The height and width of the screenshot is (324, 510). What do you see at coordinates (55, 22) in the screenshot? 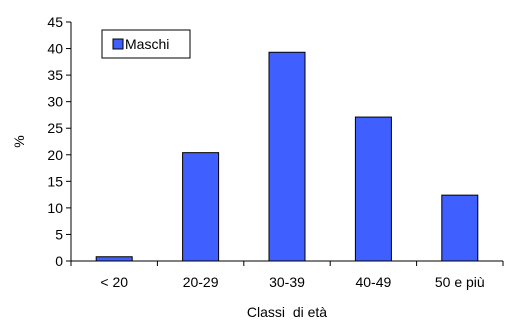
I see `y-tick-label: 45` at bounding box center [55, 22].